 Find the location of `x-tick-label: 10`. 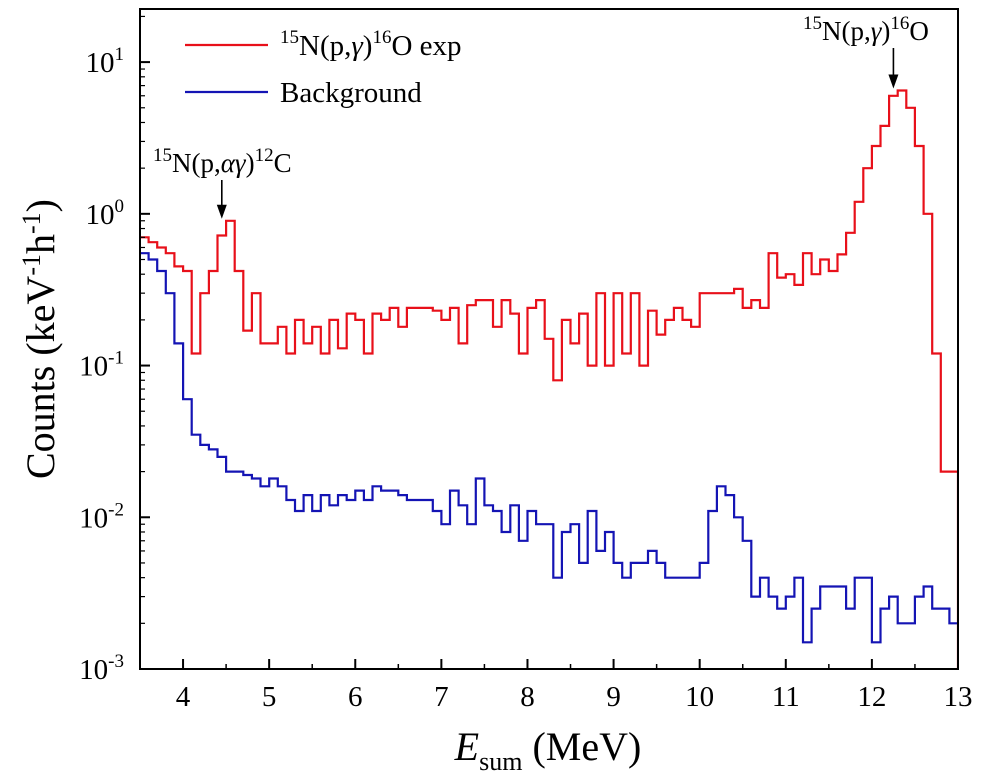

x-tick-label: 10 is located at coordinates (699, 697).